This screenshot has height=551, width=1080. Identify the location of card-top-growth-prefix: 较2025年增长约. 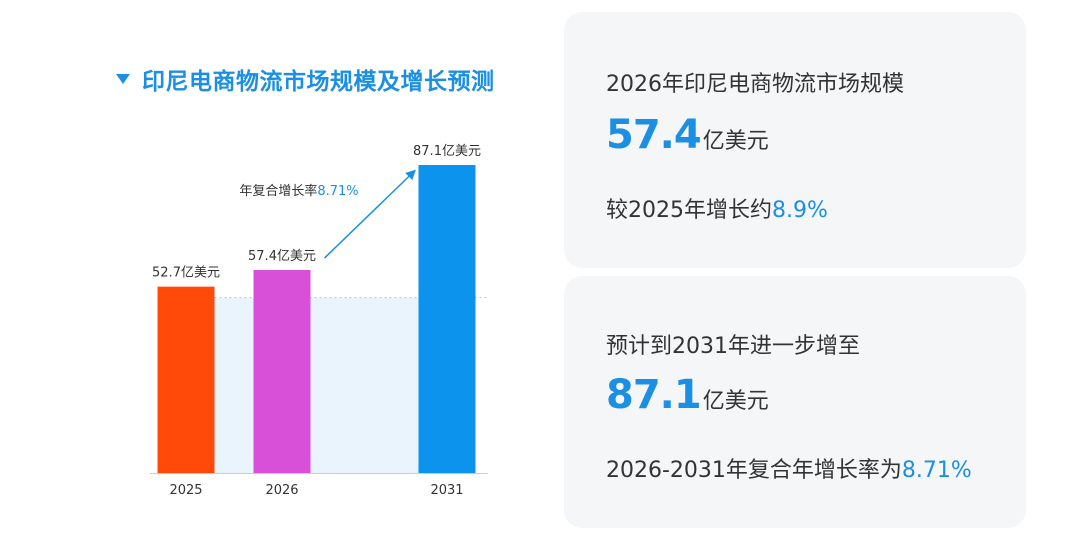
(689, 210).